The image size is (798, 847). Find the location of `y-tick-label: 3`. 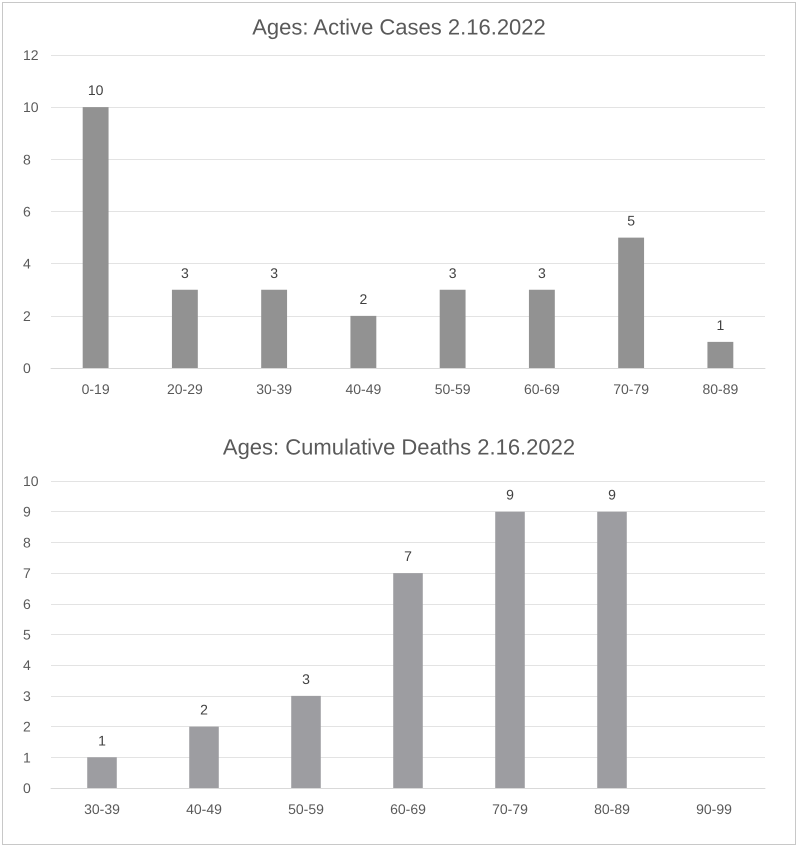

y-tick-label: 3 is located at coordinates (27, 696).